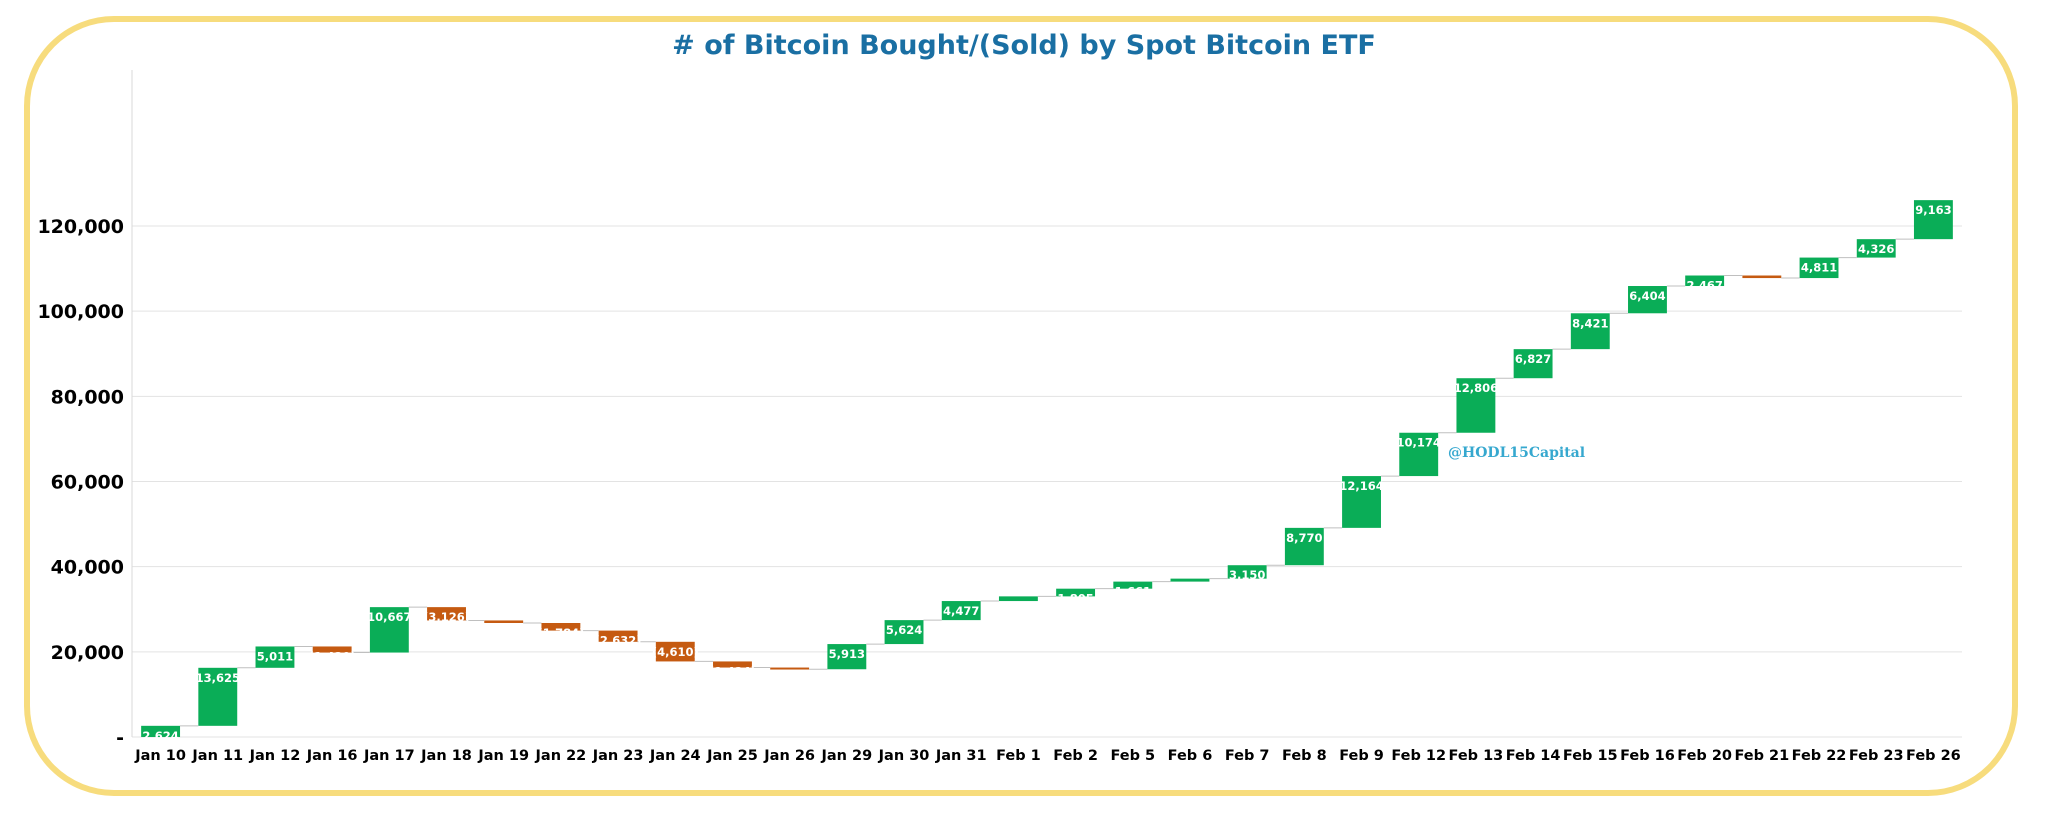  Describe the element at coordinates (1933, 210) in the screenshot. I see `data-label: 9,163` at that location.